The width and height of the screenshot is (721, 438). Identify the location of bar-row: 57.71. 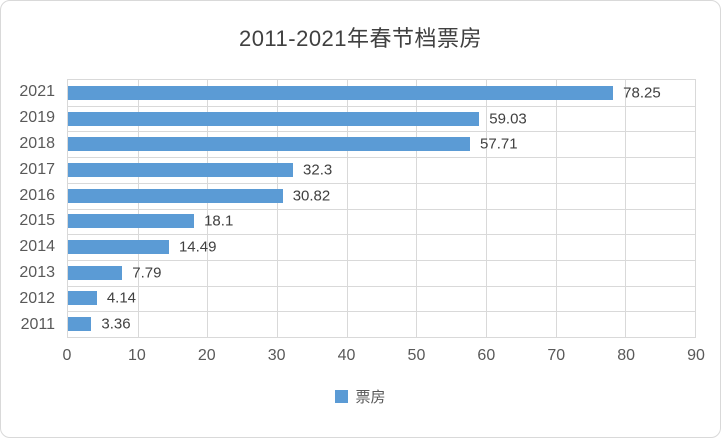
(381, 144).